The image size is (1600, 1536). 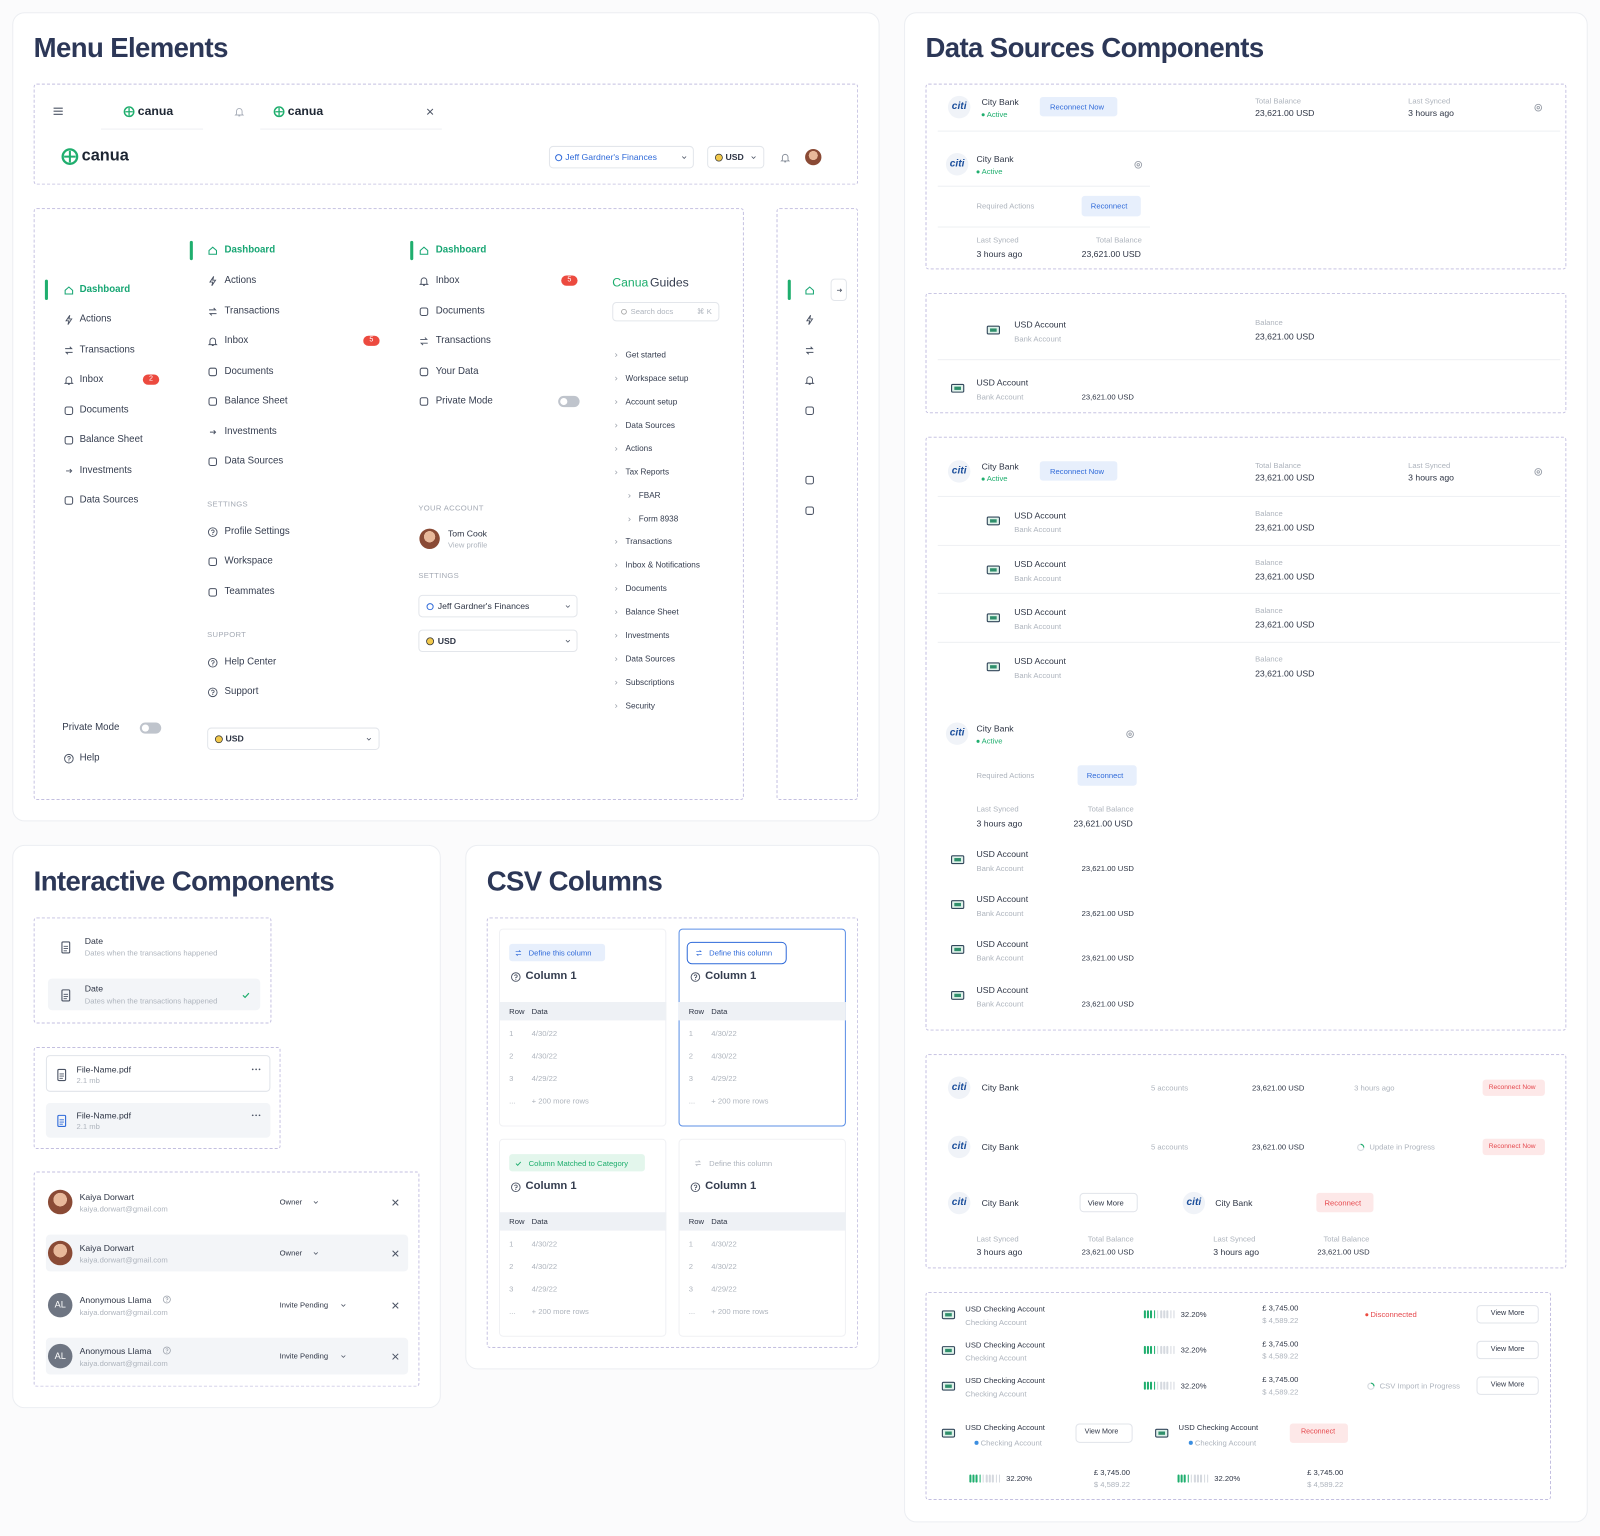 What do you see at coordinates (639, 449) in the screenshot?
I see `guide-link: Actions` at bounding box center [639, 449].